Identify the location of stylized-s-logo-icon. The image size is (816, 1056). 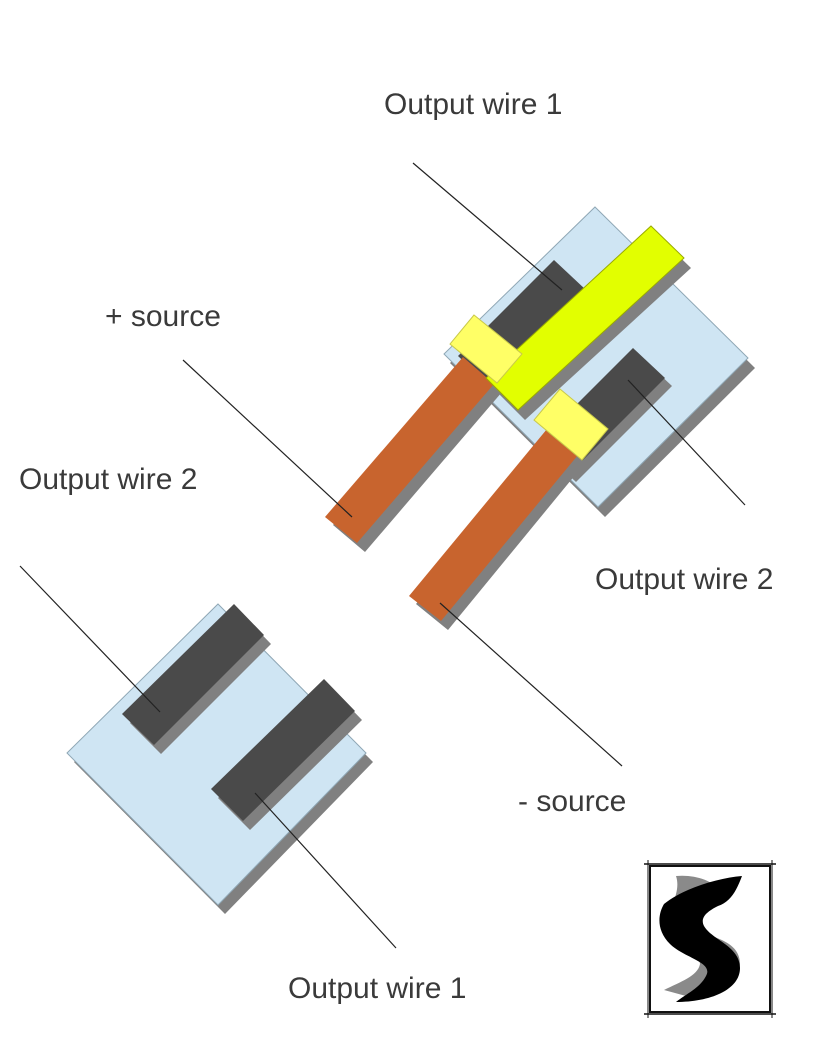
(710, 939).